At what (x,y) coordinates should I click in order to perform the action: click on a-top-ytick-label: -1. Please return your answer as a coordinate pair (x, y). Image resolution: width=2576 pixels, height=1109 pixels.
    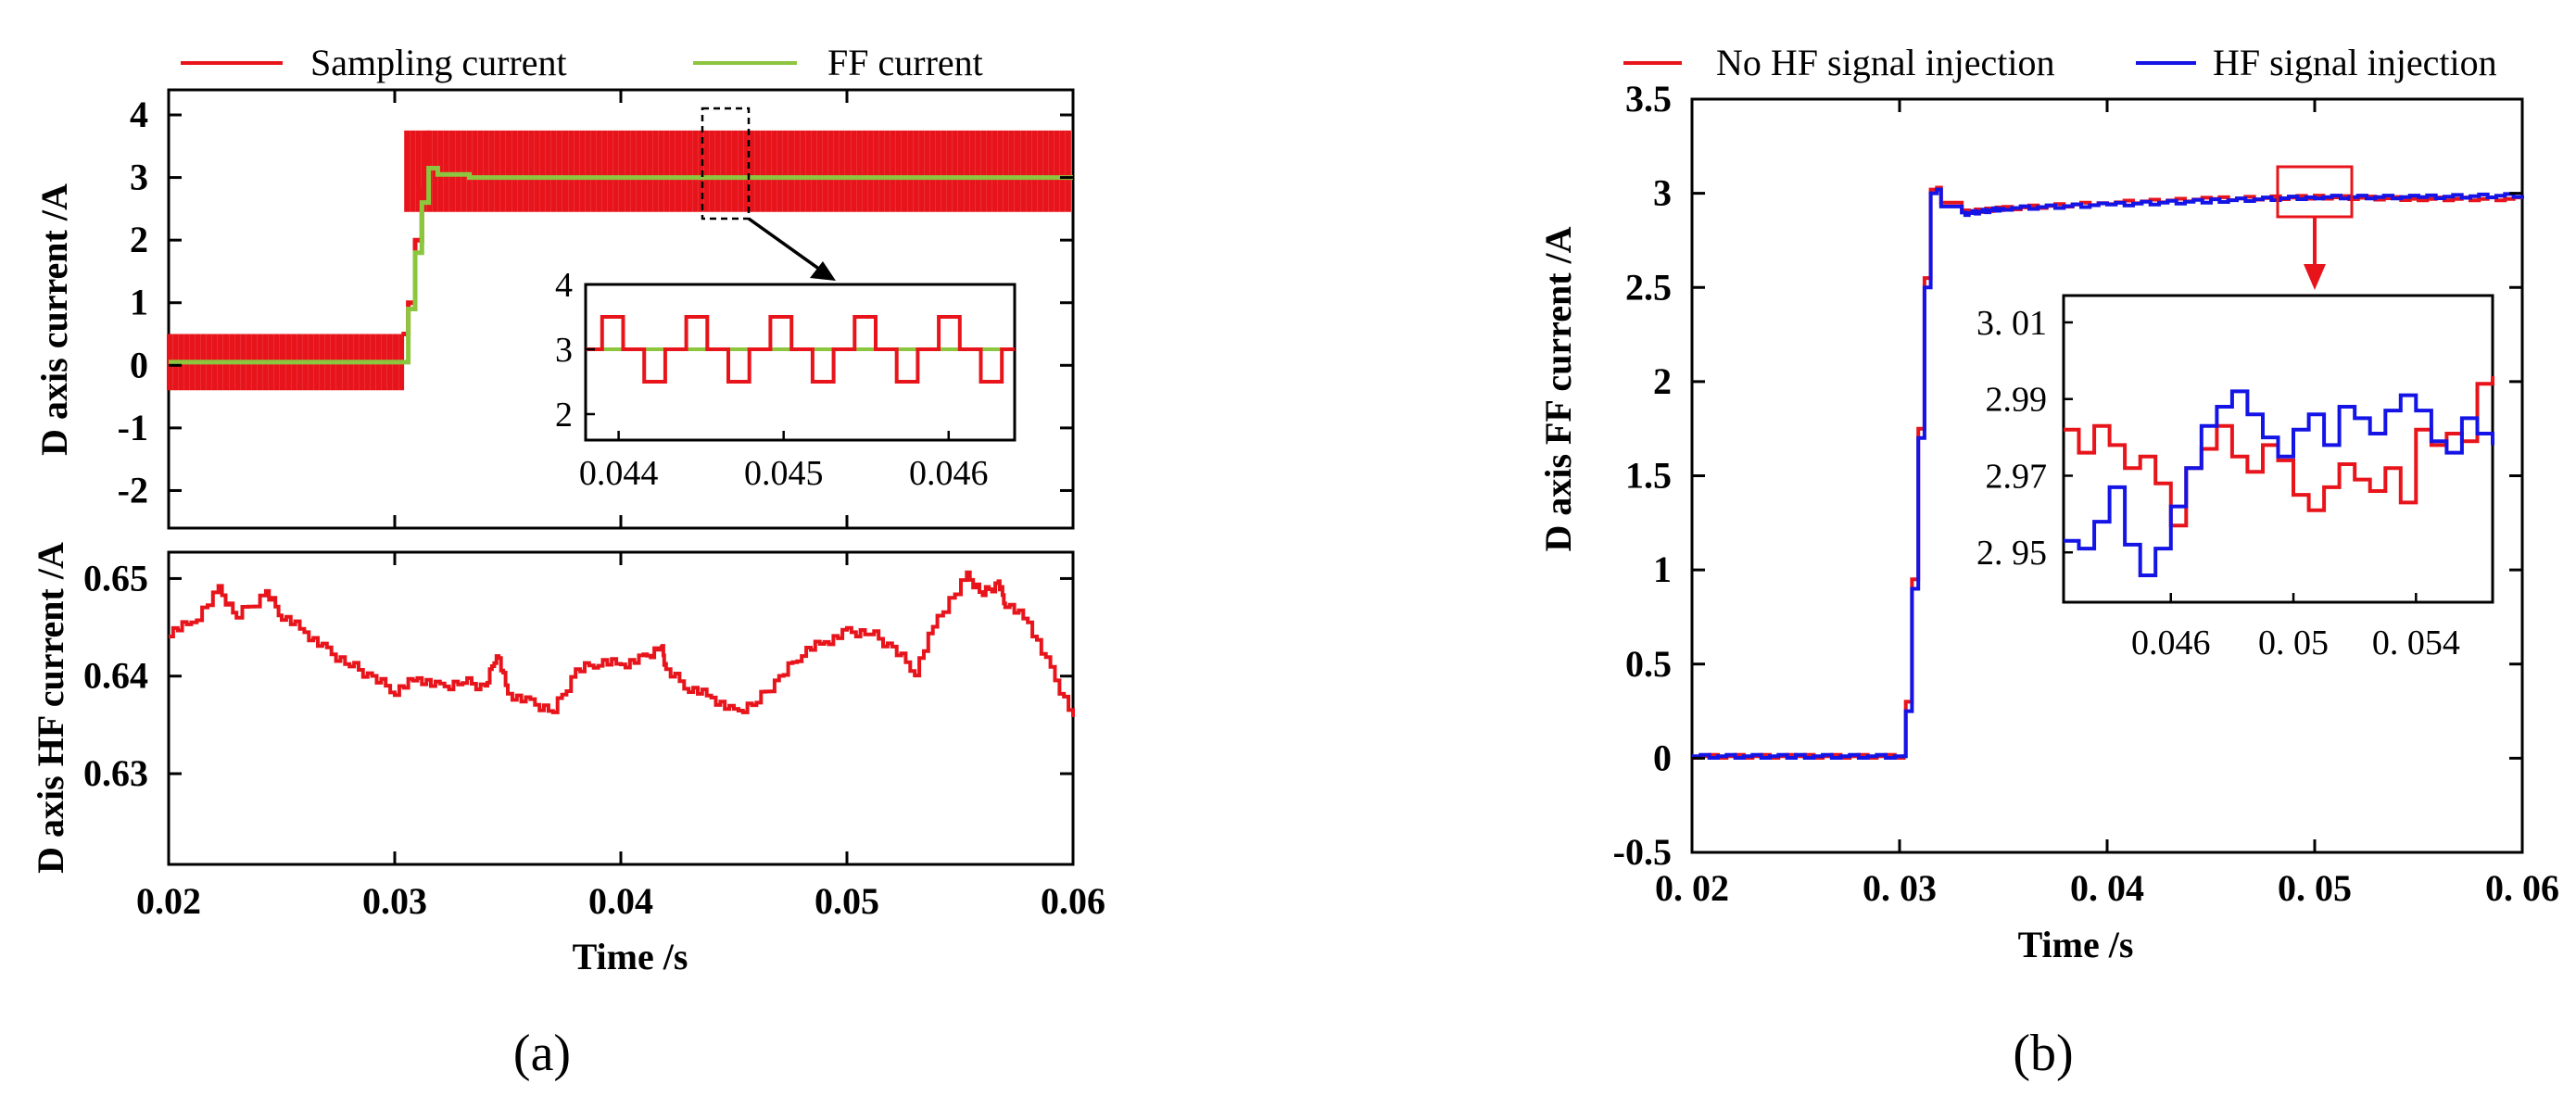
    Looking at the image, I should click on (133, 427).